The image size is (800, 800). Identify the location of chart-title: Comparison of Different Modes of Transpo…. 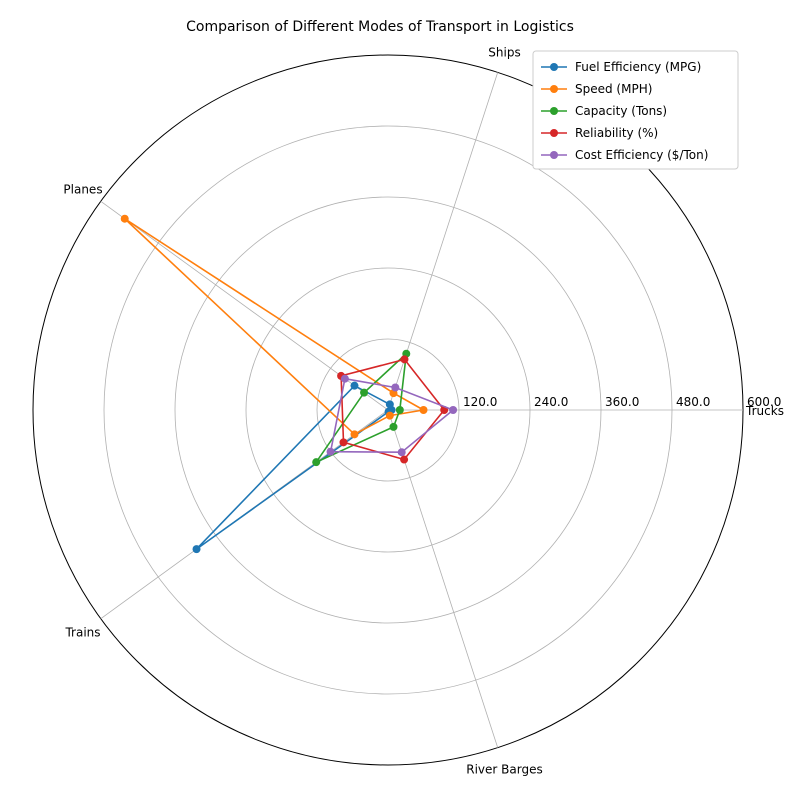
(380, 27).